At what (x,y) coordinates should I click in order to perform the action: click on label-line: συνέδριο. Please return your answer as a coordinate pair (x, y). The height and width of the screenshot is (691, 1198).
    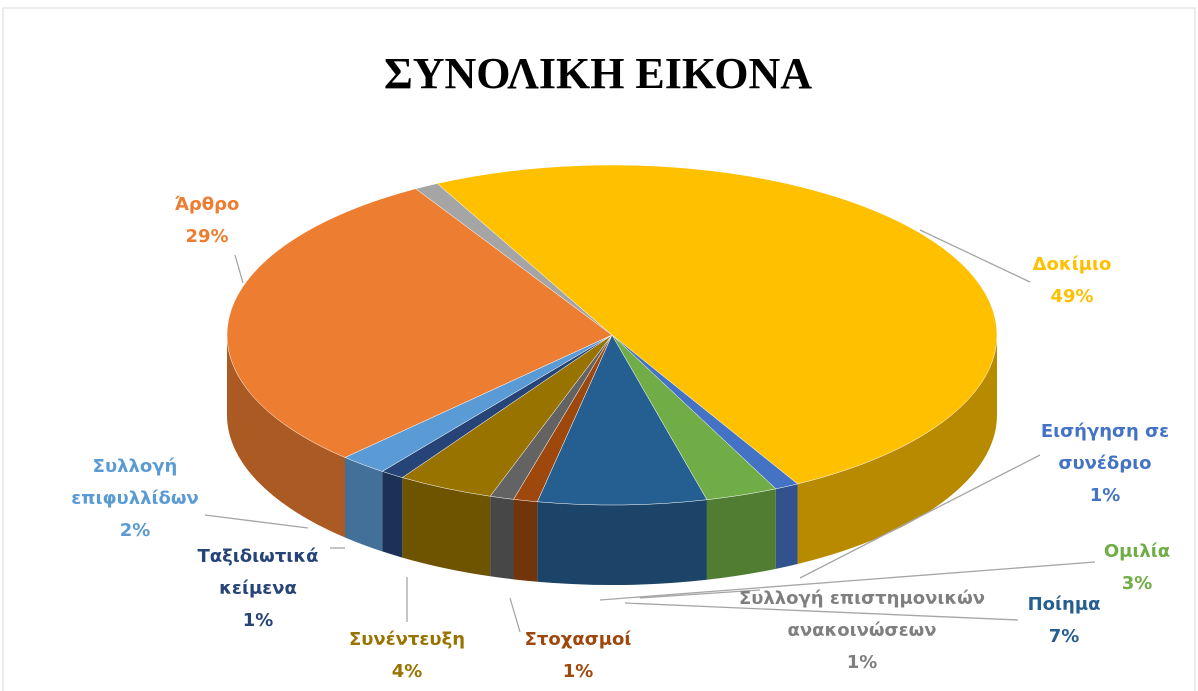
    Looking at the image, I should click on (1104, 463).